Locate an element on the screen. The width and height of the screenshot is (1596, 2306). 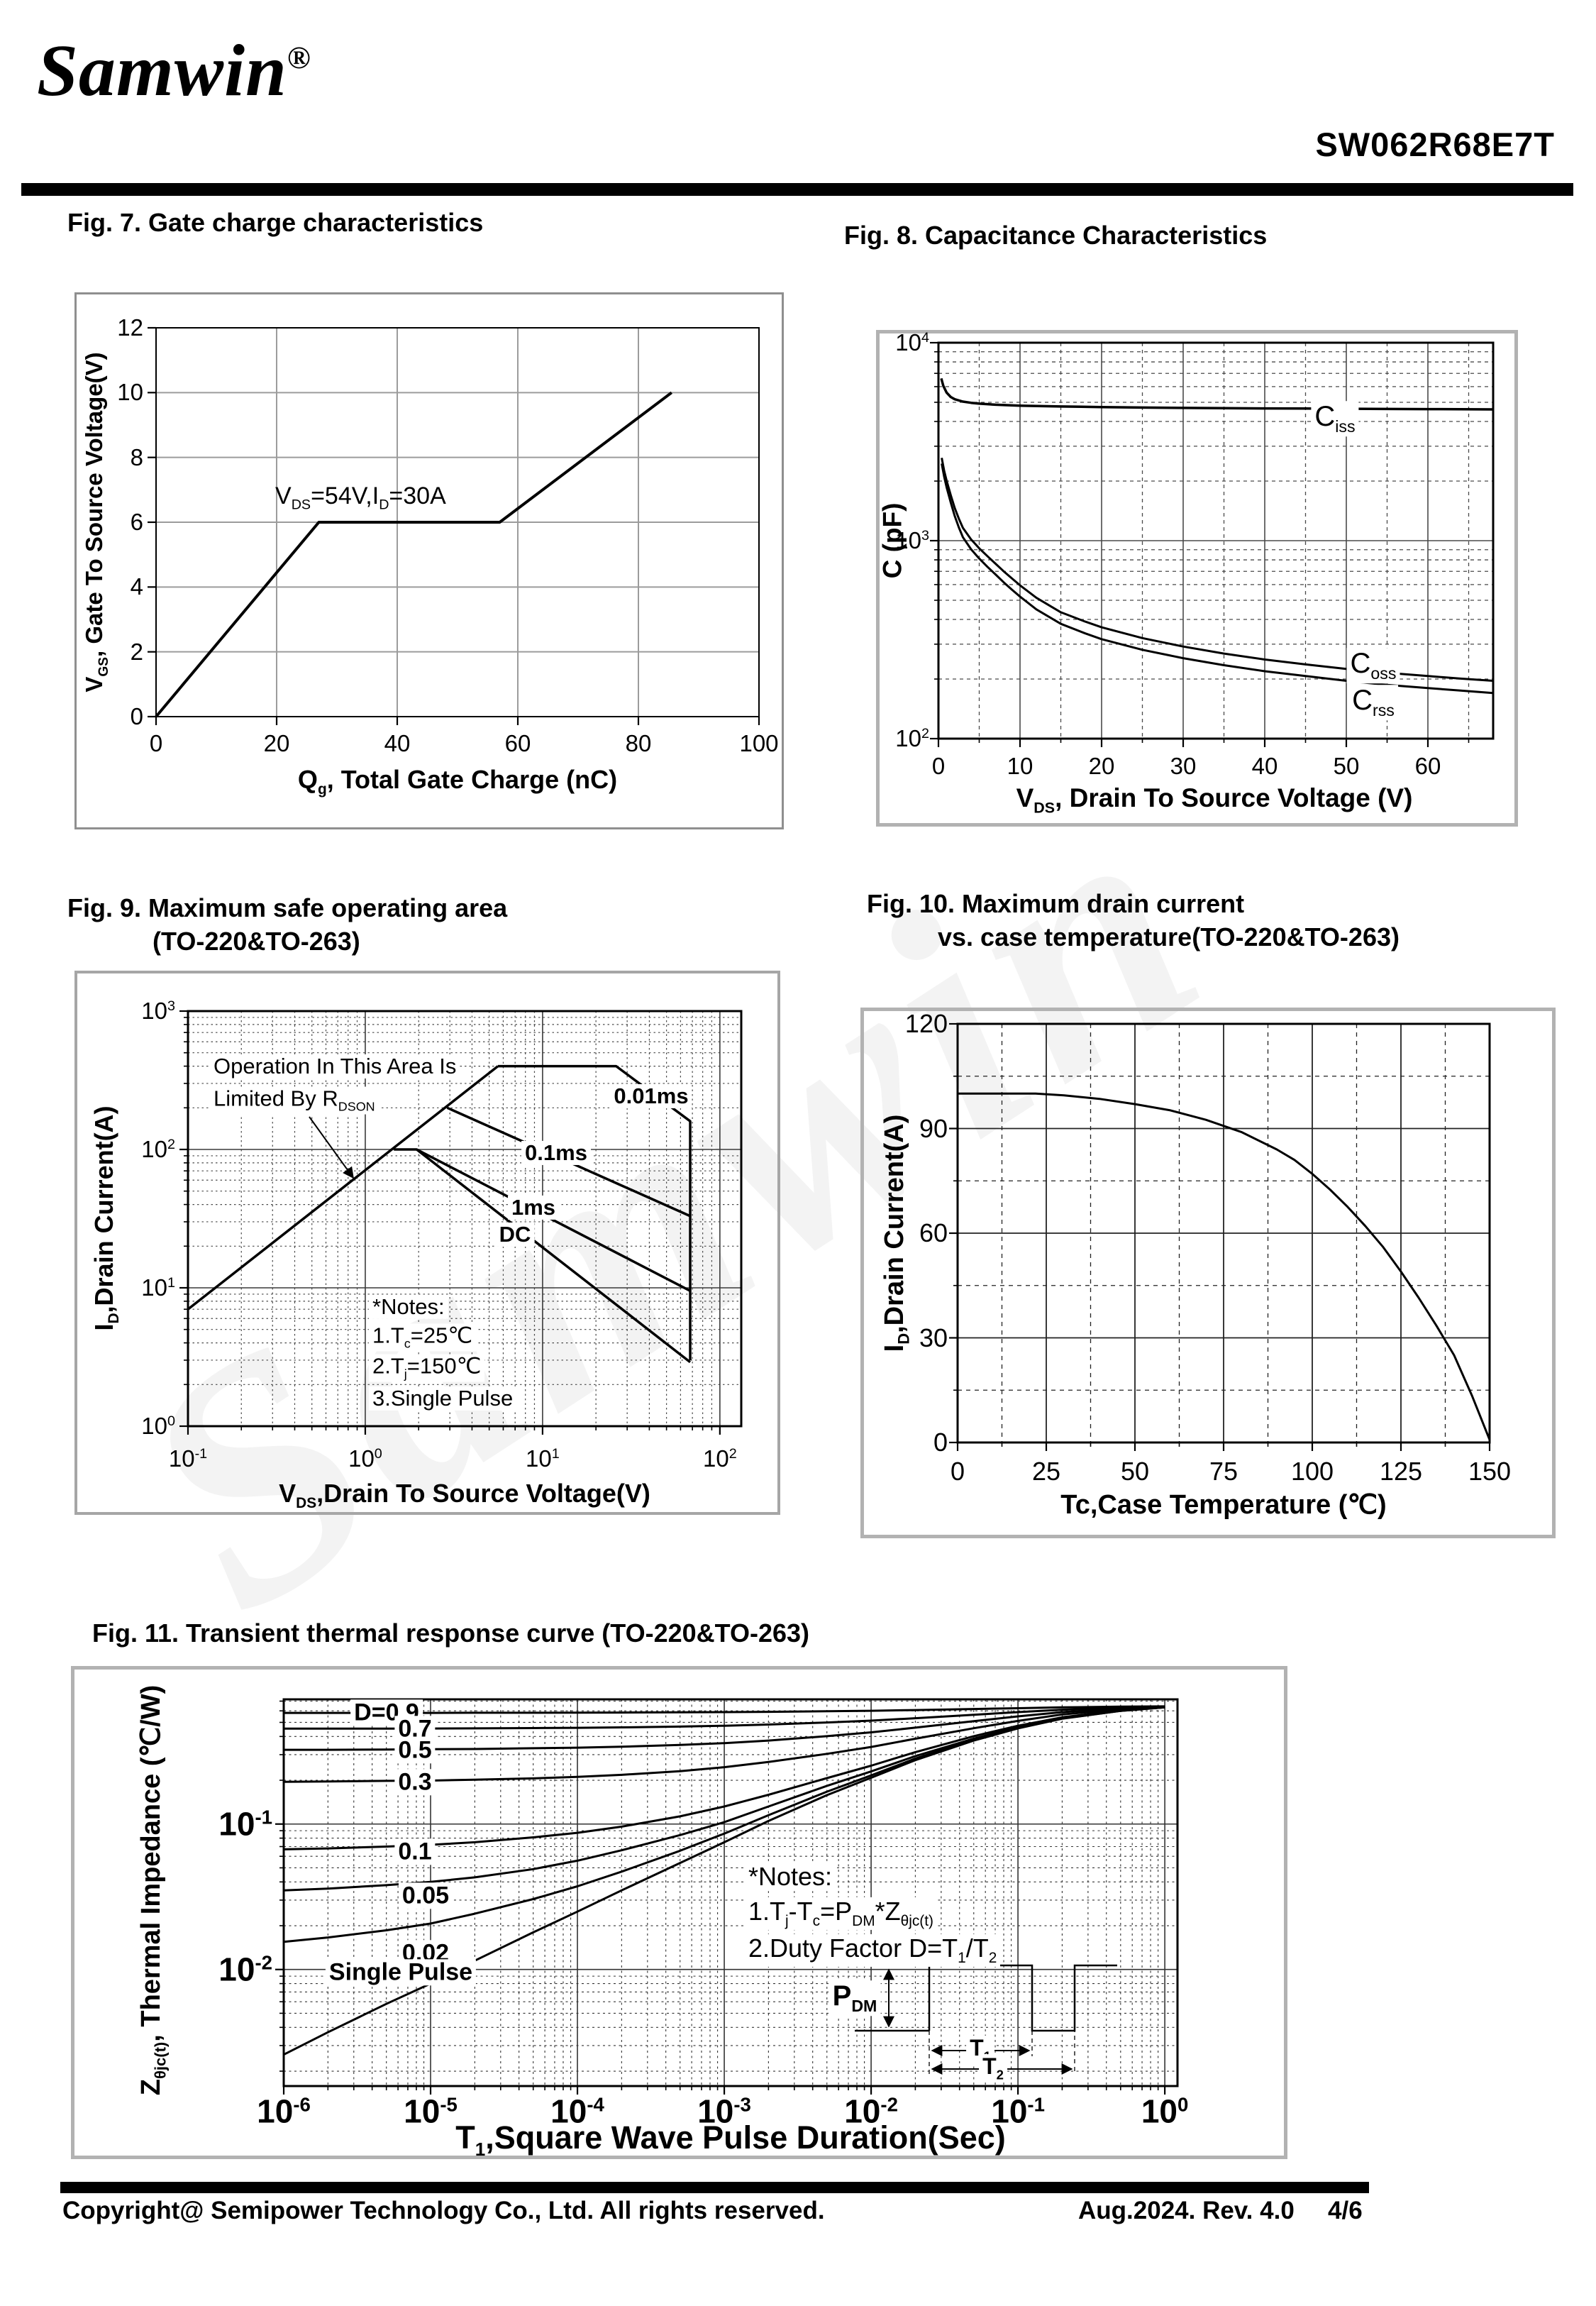
fig7-y-tick: 4 is located at coordinates (136, 586).